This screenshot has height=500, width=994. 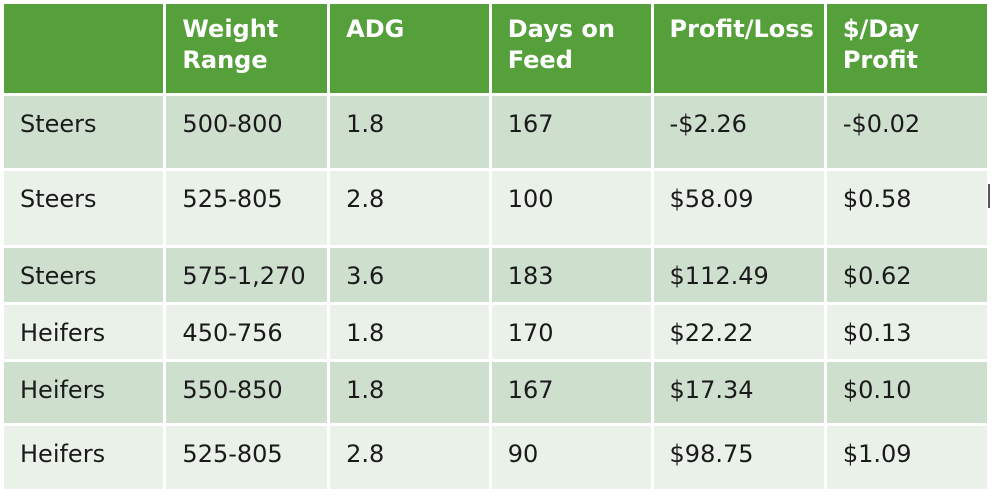 I want to click on cell-day-profit: $0.58, so click(x=906, y=209).